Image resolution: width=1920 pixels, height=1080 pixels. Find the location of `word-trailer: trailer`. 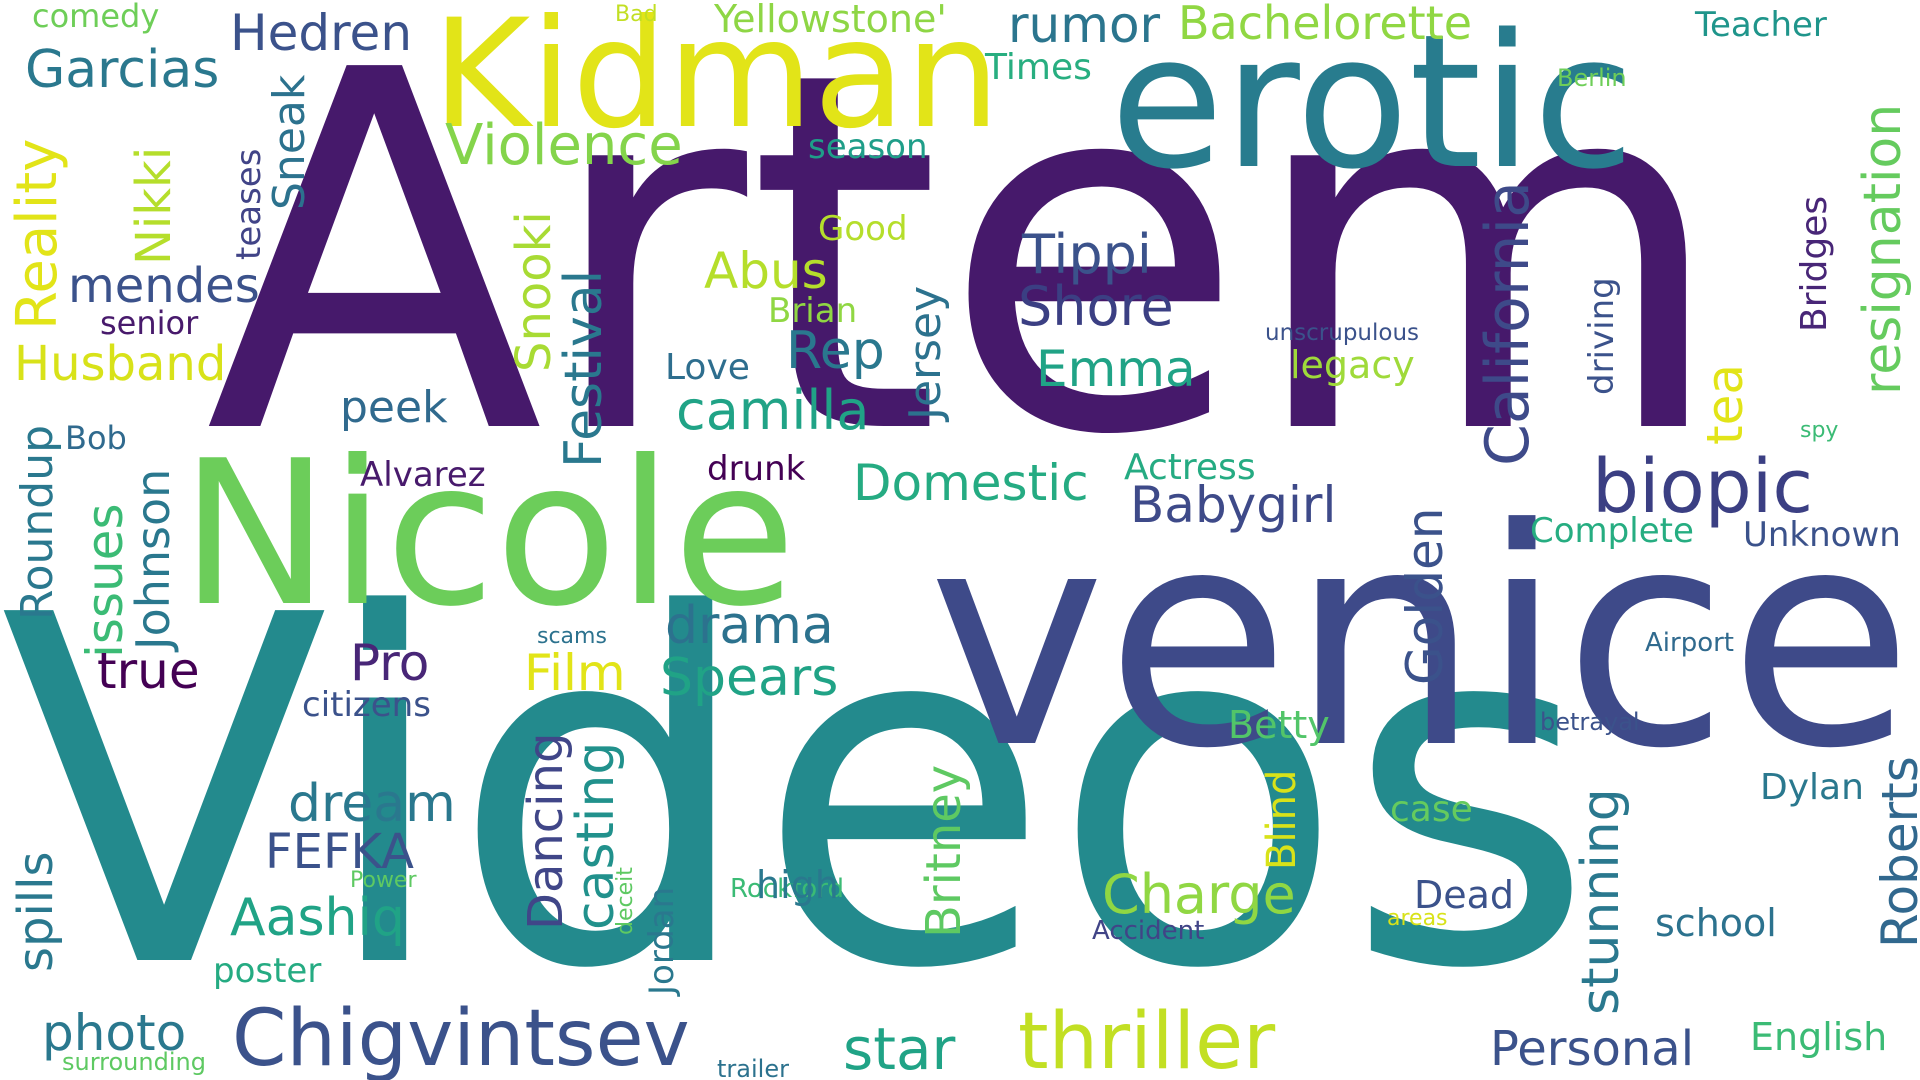

word-trailer: trailer is located at coordinates (753, 1067).